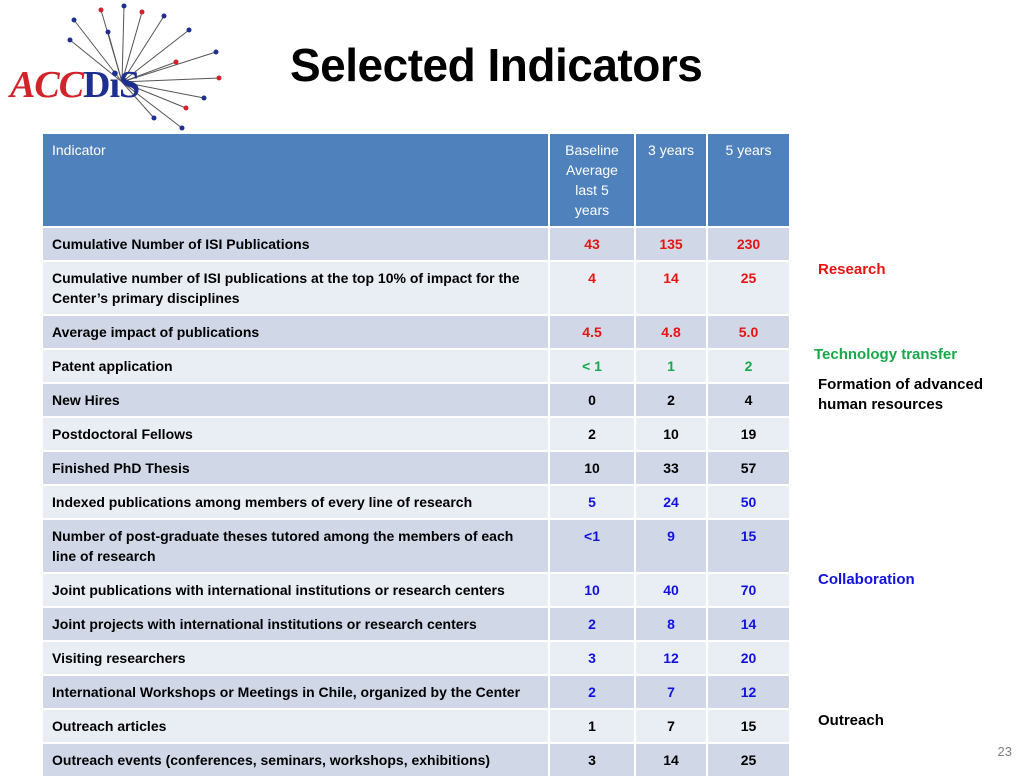 The height and width of the screenshot is (778, 1024). I want to click on cell-5-years: 70, so click(748, 590).